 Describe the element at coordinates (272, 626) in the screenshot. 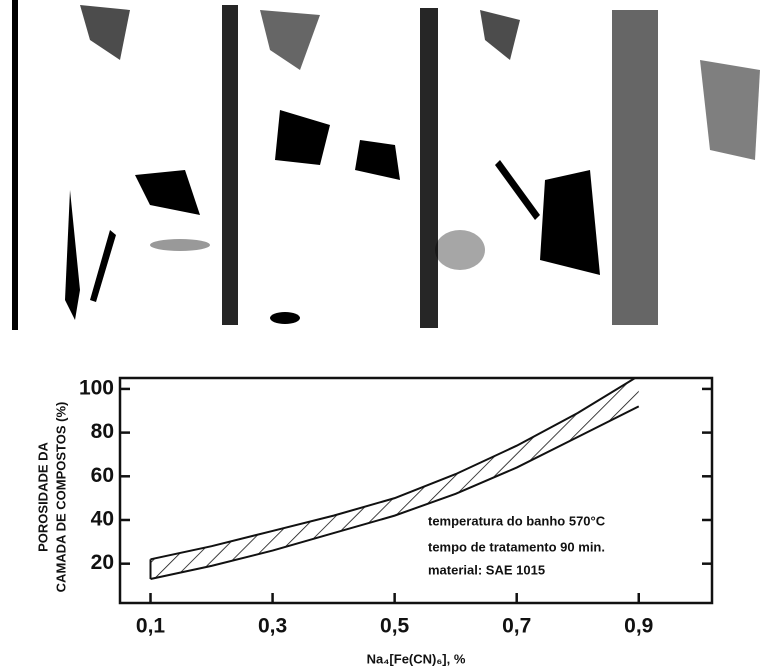

I see `x-tick-label: 0,3` at that location.